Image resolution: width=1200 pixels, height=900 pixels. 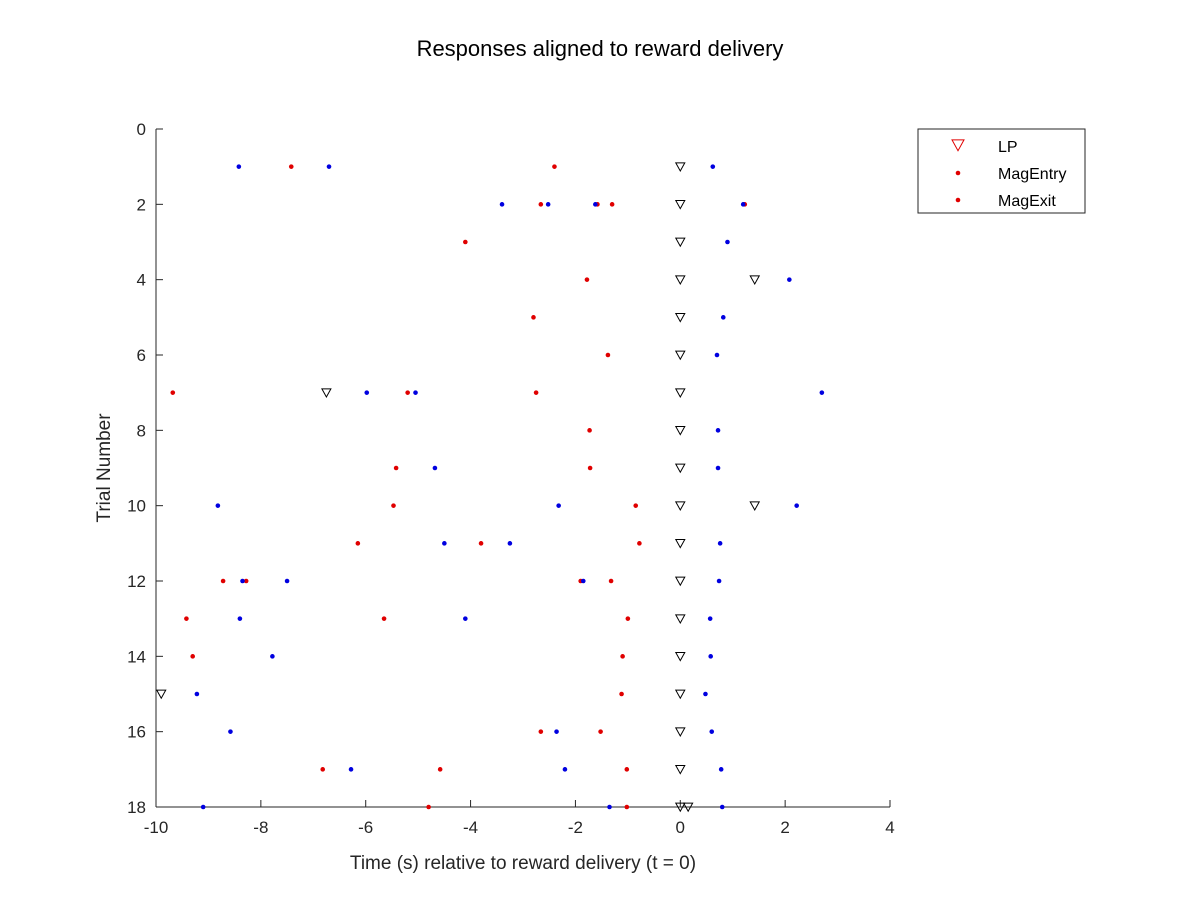 What do you see at coordinates (141, 204) in the screenshot?
I see `y-tick-label: 2` at bounding box center [141, 204].